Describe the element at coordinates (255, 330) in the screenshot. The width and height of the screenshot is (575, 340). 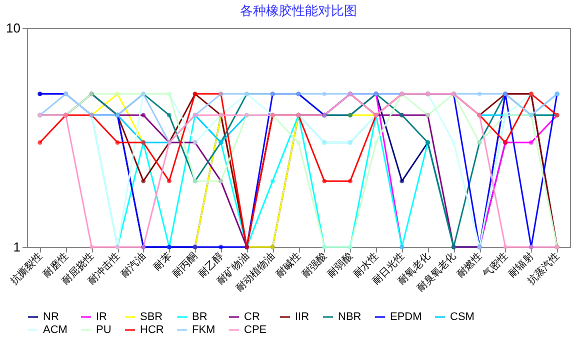
I see `legend-label: CPE` at that location.